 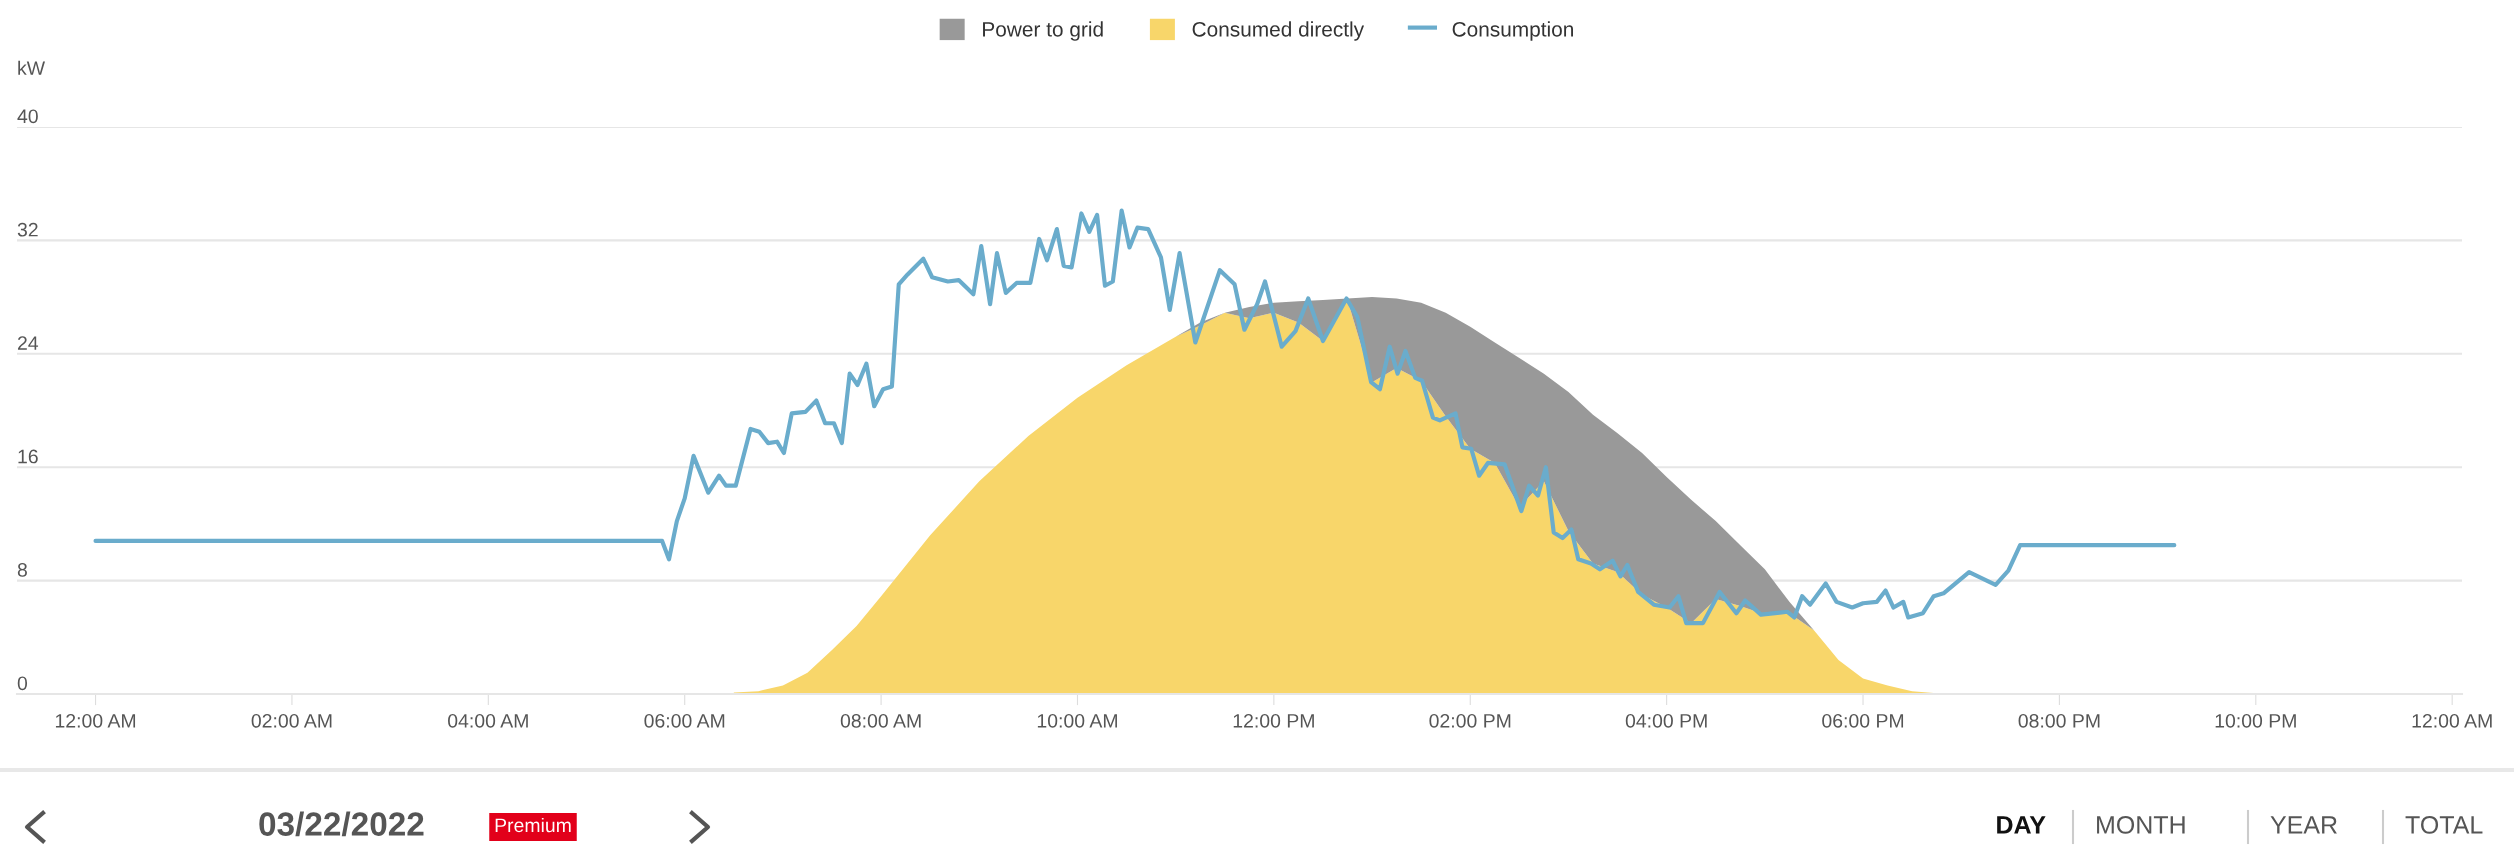 I want to click on text: Premium, so click(x=533, y=825).